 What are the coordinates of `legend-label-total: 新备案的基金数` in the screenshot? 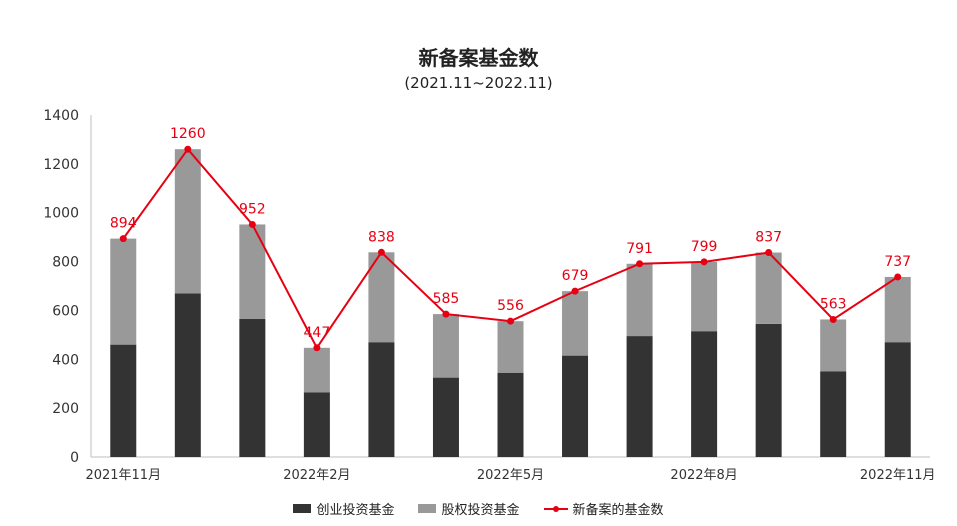 It's located at (618, 510).